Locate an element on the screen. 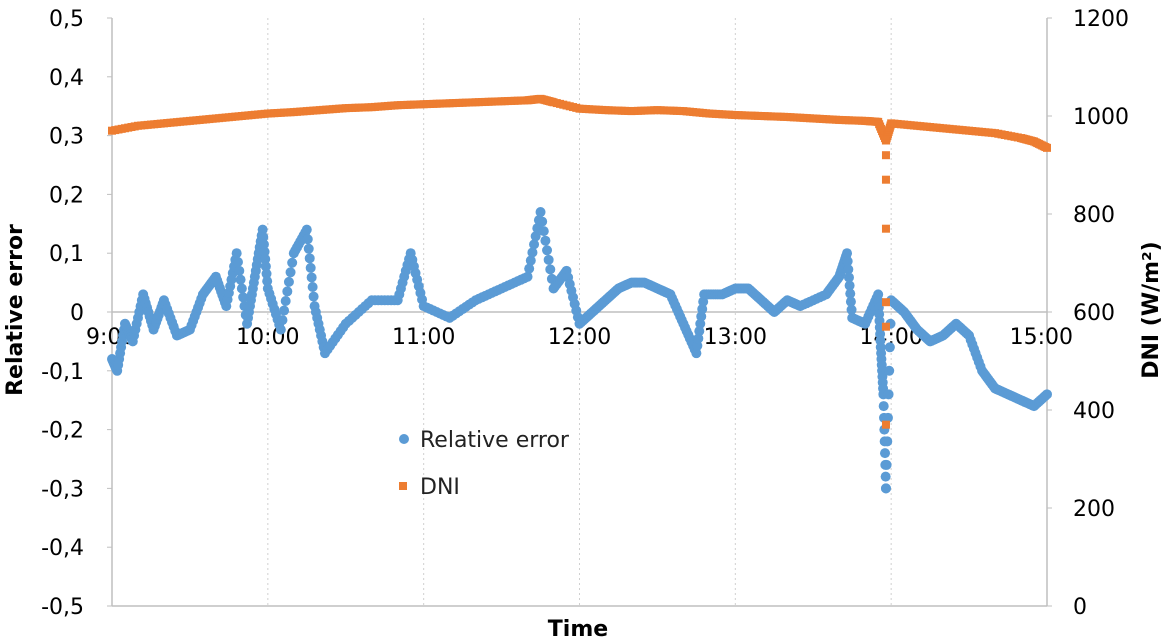 Image resolution: width=1176 pixels, height=642 pixels. y-axis-ticks: -0,5 -0,4 -0,3 -0,2 -0,1 0 0,1 0,2 0,3 0,4 0,5 is located at coordinates (76, 313).